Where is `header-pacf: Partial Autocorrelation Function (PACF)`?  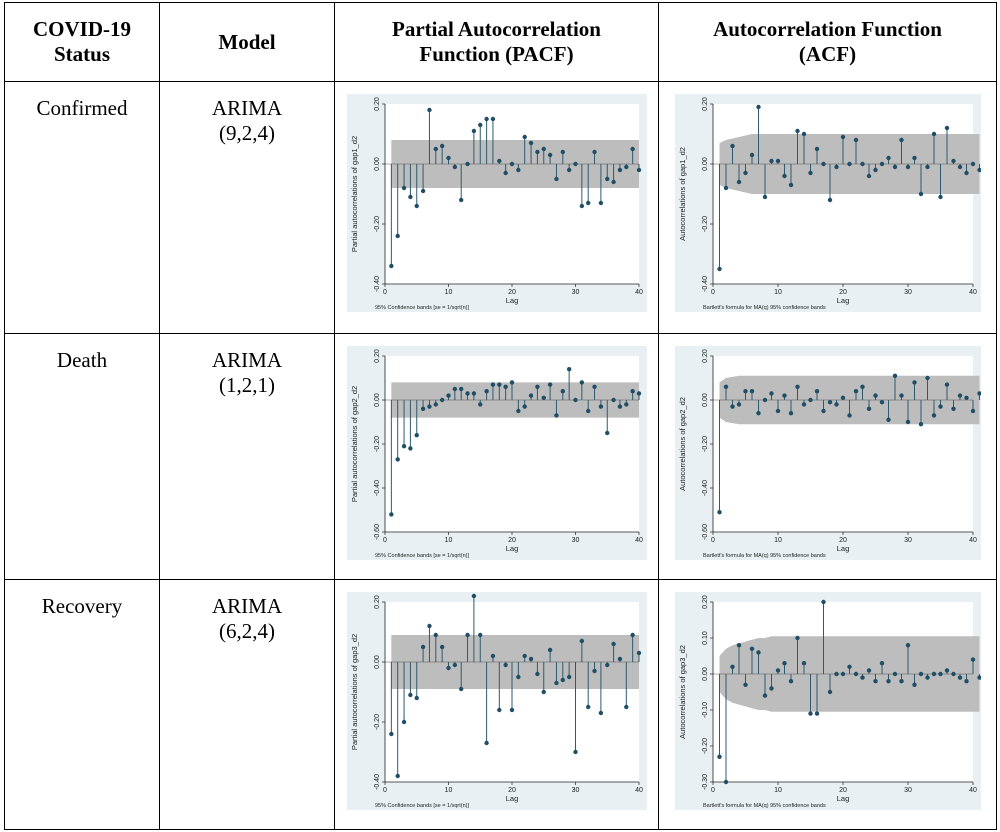
header-pacf: Partial Autocorrelation Function (PACF) is located at coordinates (496, 42).